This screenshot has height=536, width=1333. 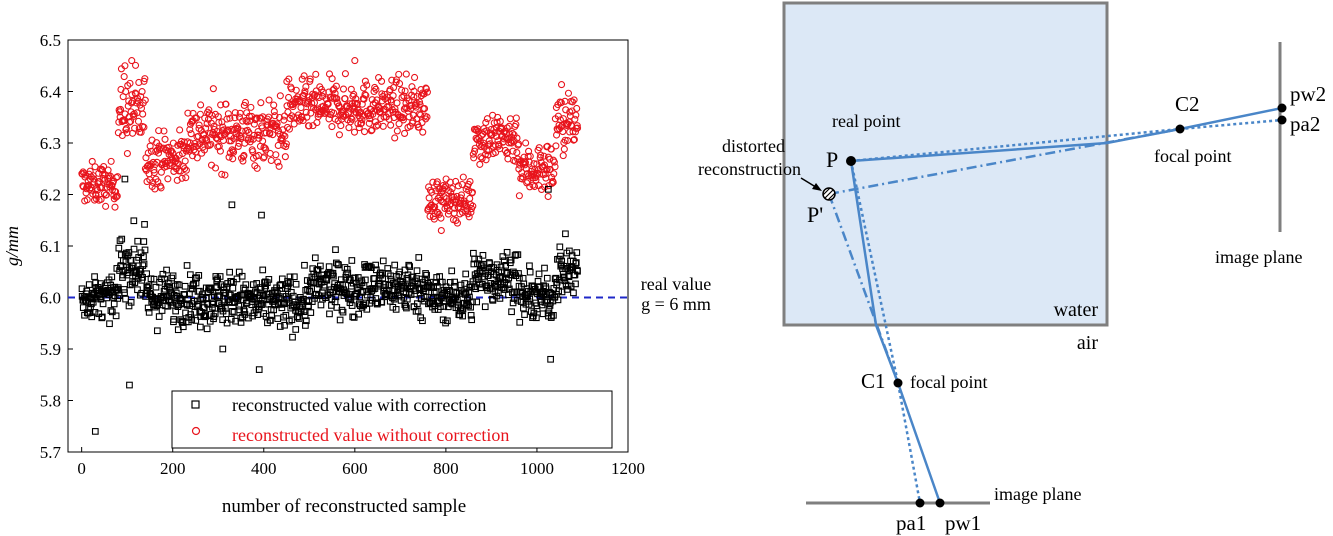 What do you see at coordinates (1192, 156) in the screenshot?
I see `label-focal-point-2: focal point` at bounding box center [1192, 156].